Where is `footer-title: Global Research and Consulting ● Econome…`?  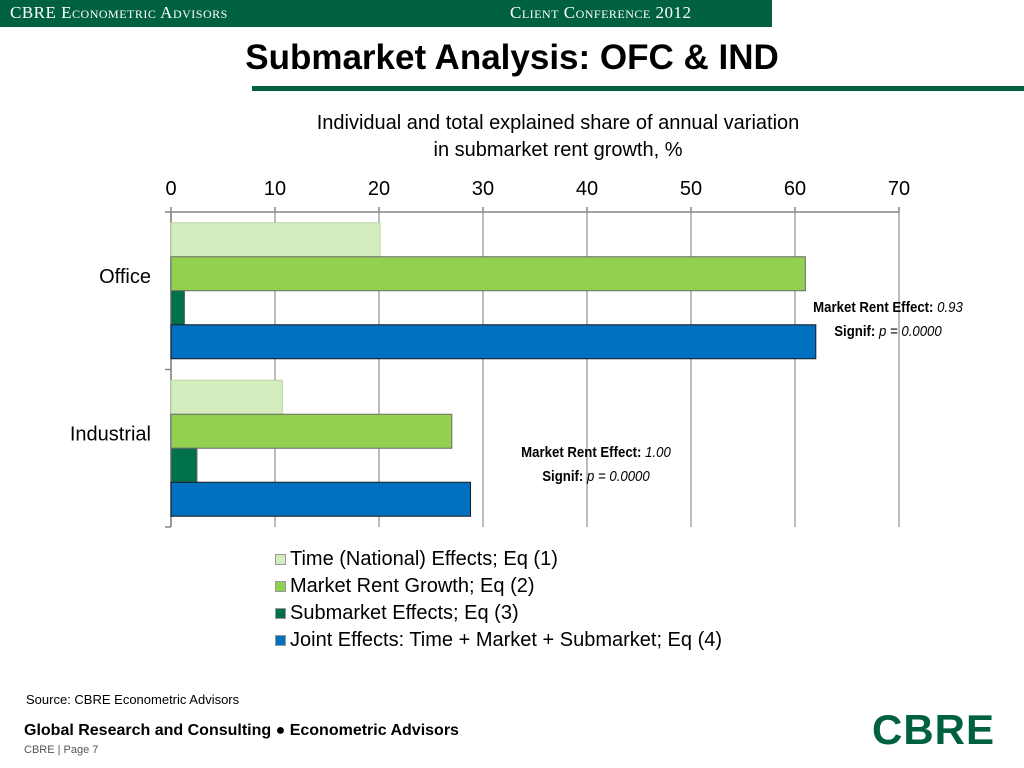 footer-title: Global Research and Consulting ● Econome… is located at coordinates (241, 730).